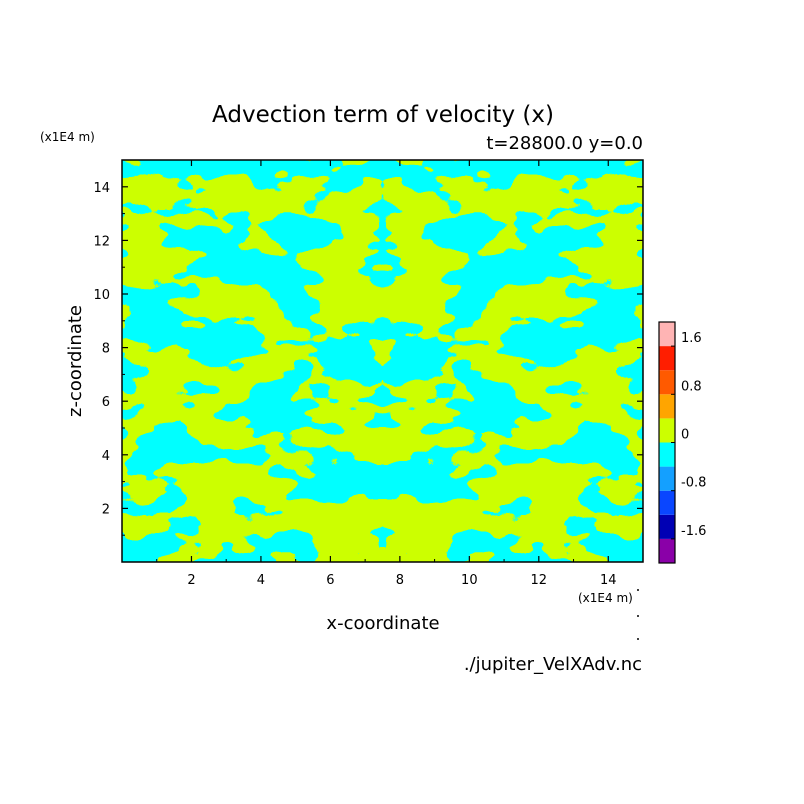 This screenshot has width=804, height=804. I want to click on colorbar-tick-label: 0.8, so click(691, 386).